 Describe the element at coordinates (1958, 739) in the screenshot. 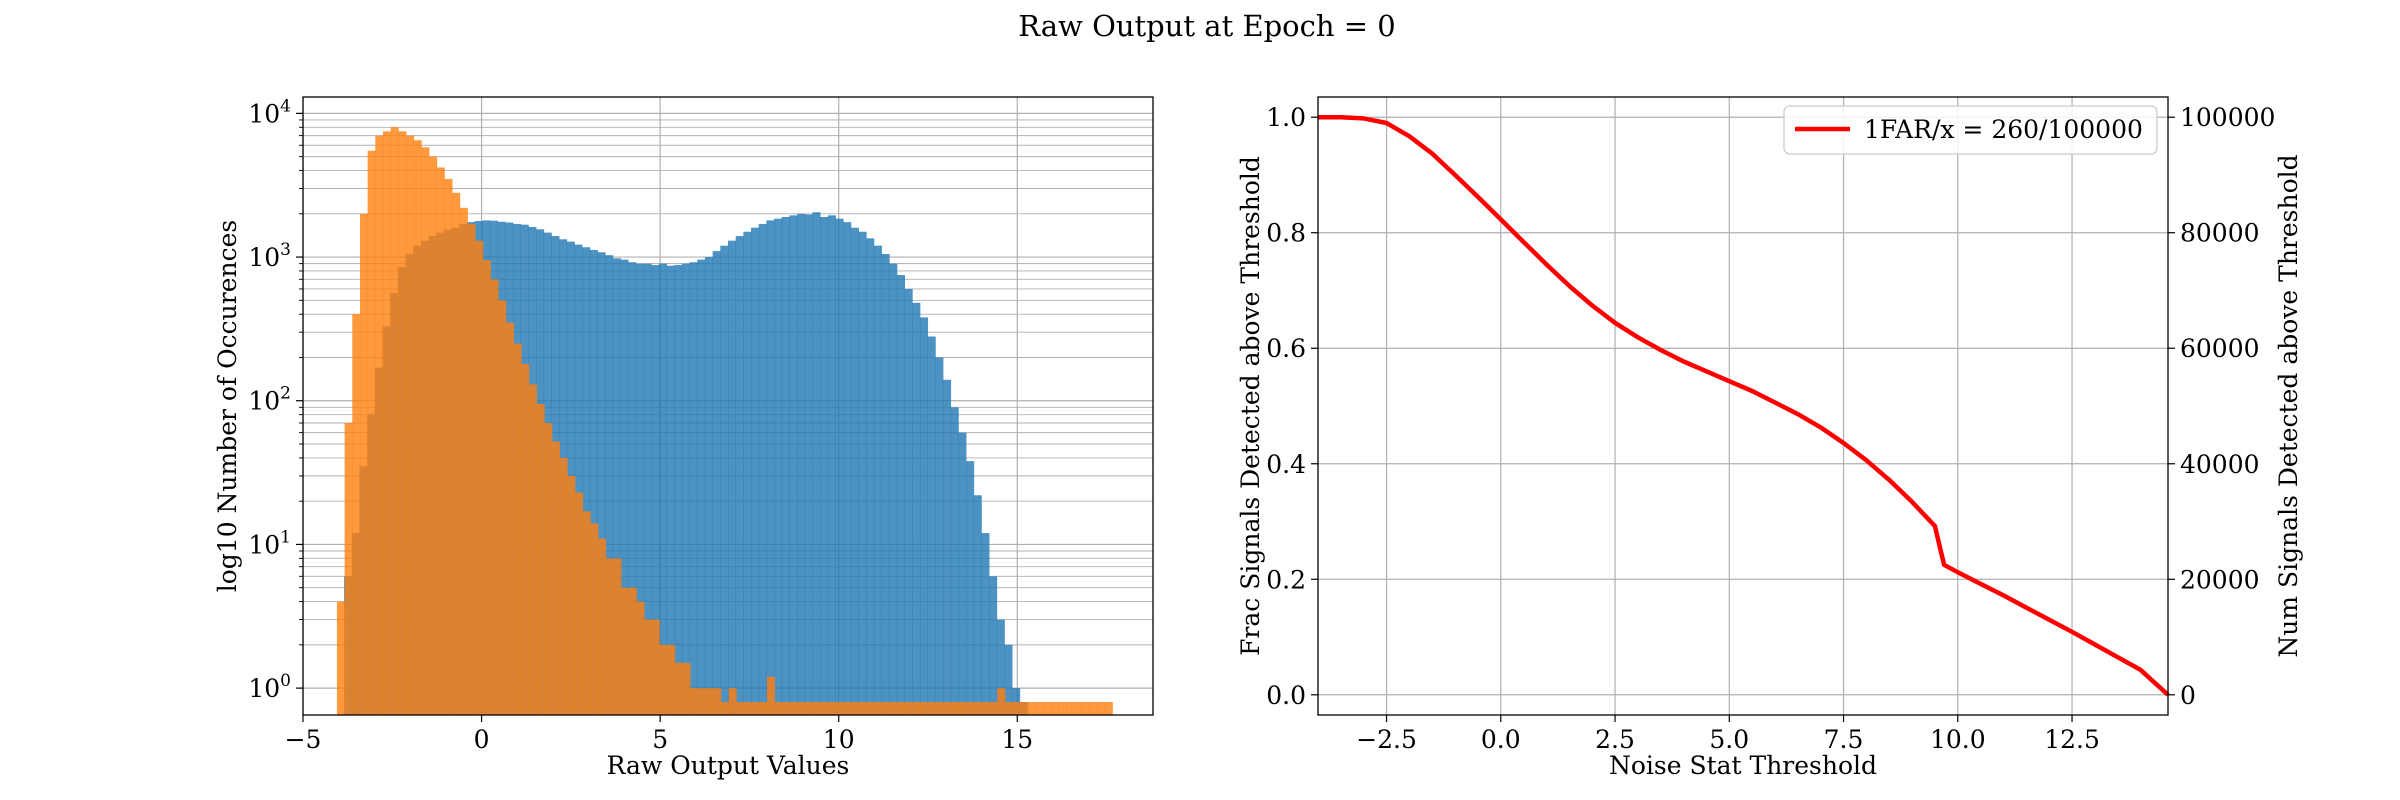

I see `line-chart-x-tick-label: 10.0` at that location.